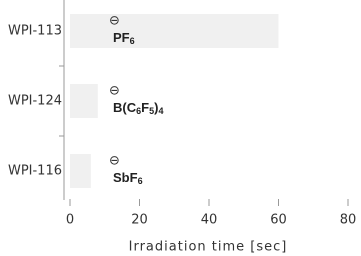 The height and width of the screenshot is (256, 361). I want to click on formula-text: PF, so click(121, 37).